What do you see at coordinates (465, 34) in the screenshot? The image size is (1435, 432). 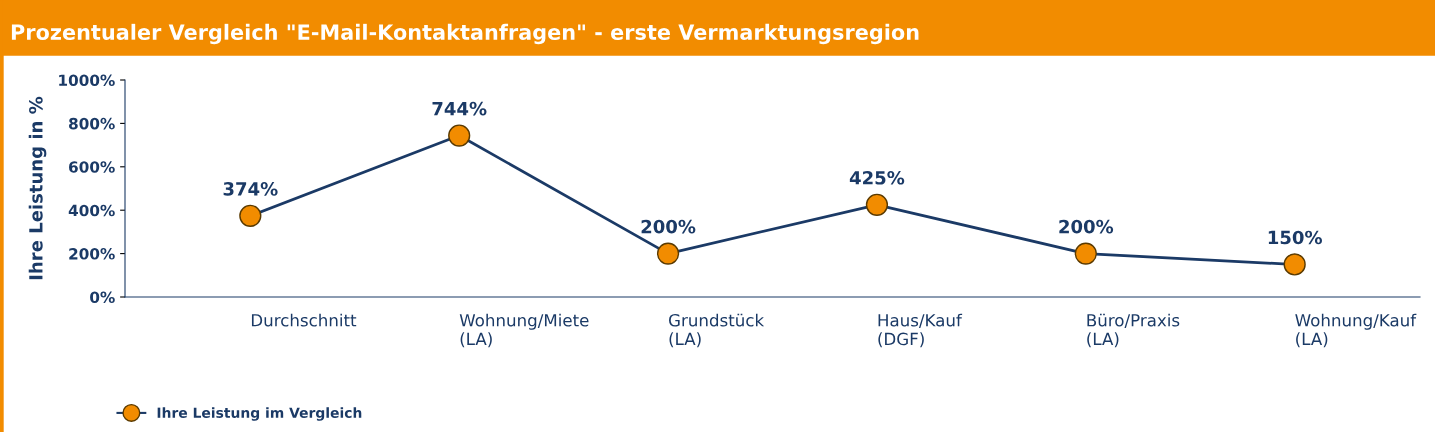 I see `chart-title: Prozentualer Vergleich "E-Mail-Kontaktanfragen" - erste Vermarktungsregion` at bounding box center [465, 34].